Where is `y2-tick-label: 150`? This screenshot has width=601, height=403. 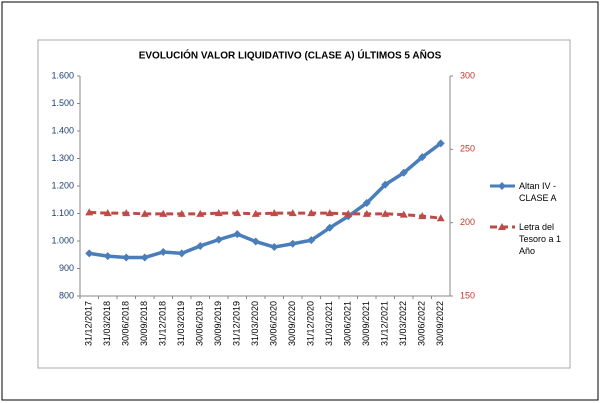 y2-tick-label: 150 is located at coordinates (467, 295).